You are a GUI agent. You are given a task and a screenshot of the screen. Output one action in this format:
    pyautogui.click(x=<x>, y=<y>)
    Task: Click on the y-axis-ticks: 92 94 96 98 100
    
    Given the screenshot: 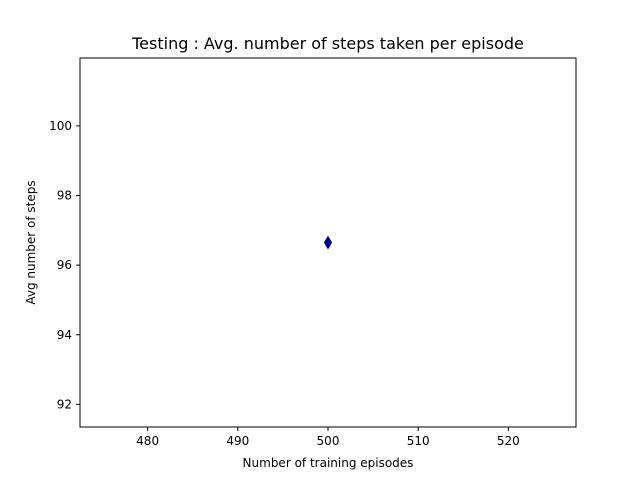 What is the action you would take?
    pyautogui.click(x=64, y=265)
    